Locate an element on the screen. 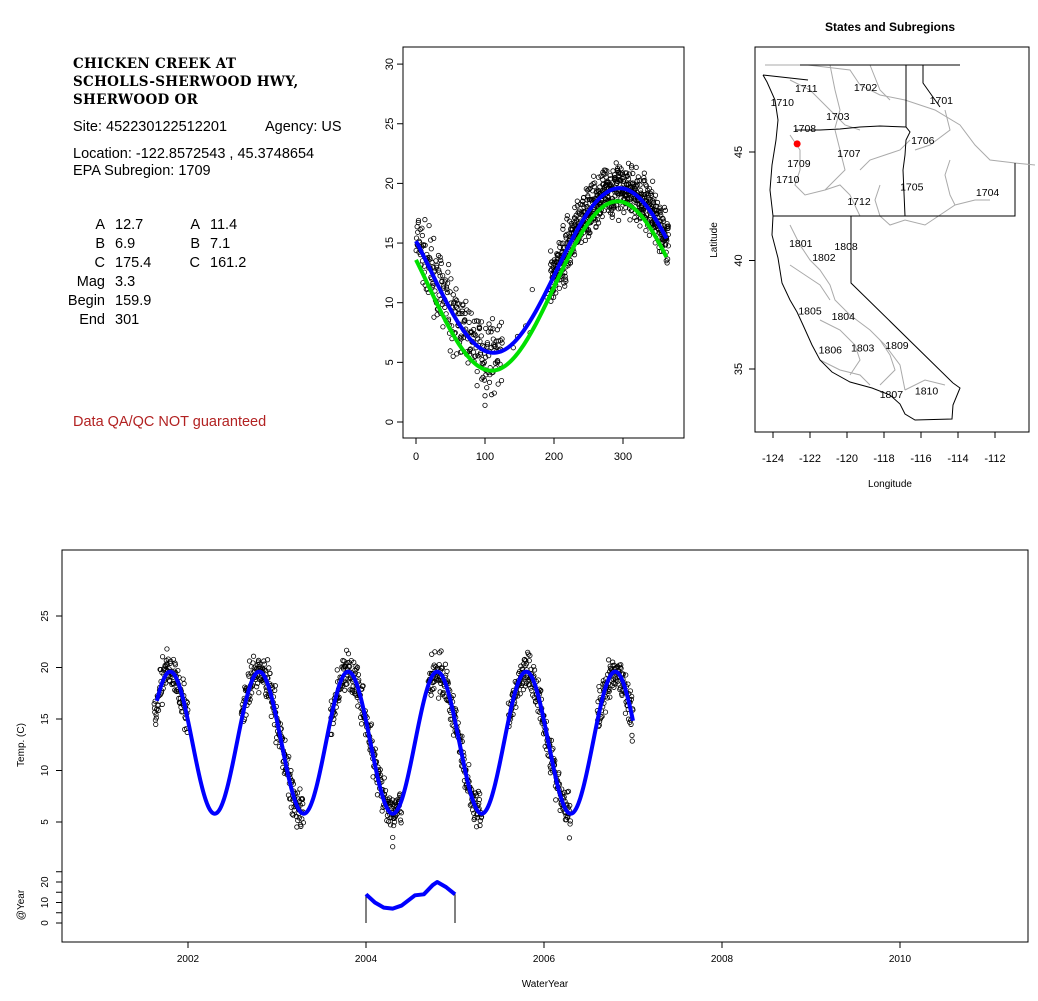 Image resolution: width=1038 pixels, height=1001 pixels. subregion-label: 1806 is located at coordinates (831, 350).